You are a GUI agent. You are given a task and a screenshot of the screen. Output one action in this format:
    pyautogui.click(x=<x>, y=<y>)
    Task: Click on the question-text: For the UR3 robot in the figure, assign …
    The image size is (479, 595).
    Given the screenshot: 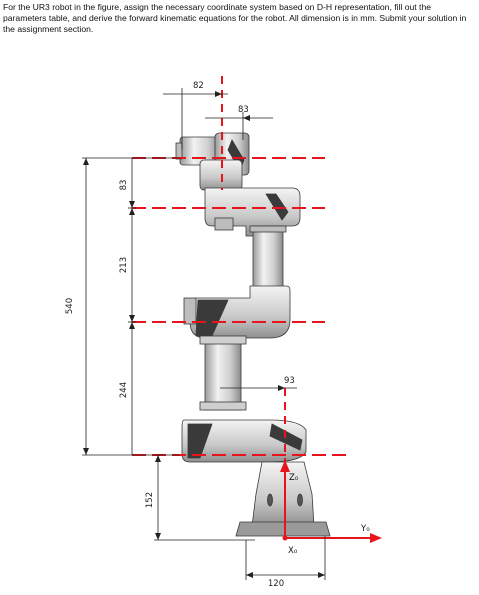 What is the action you would take?
    pyautogui.click(x=235, y=18)
    